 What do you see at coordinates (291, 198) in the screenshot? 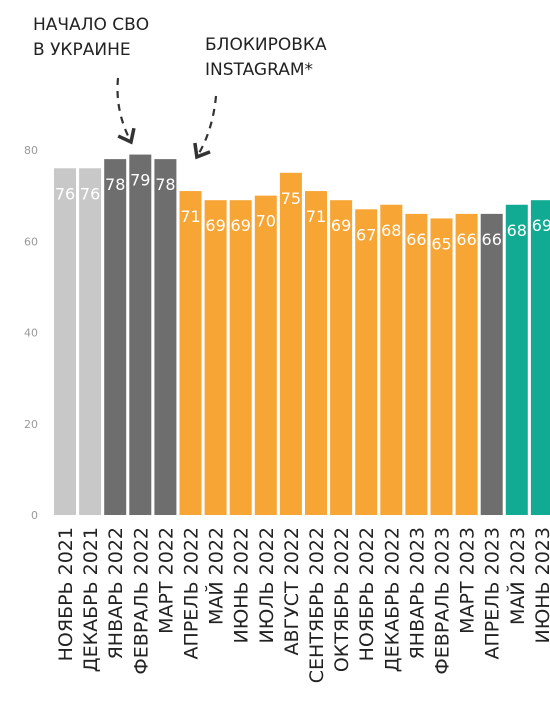
I see `bar-value-label: 75` at bounding box center [291, 198].